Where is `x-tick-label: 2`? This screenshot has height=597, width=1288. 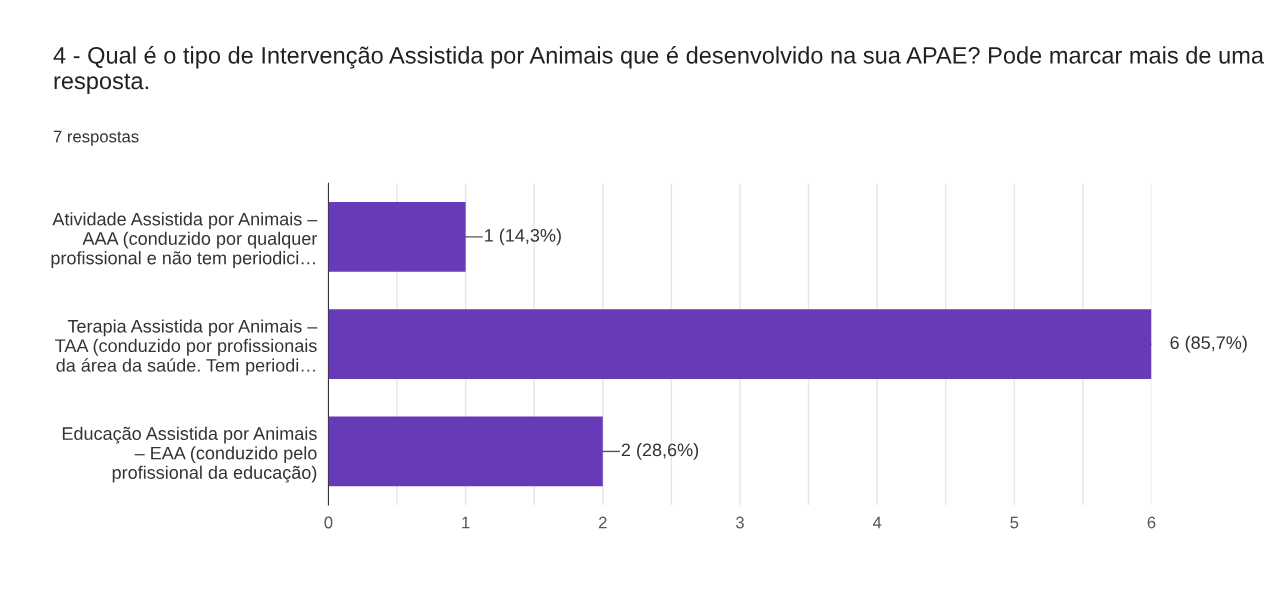 x-tick-label: 2 is located at coordinates (602, 522).